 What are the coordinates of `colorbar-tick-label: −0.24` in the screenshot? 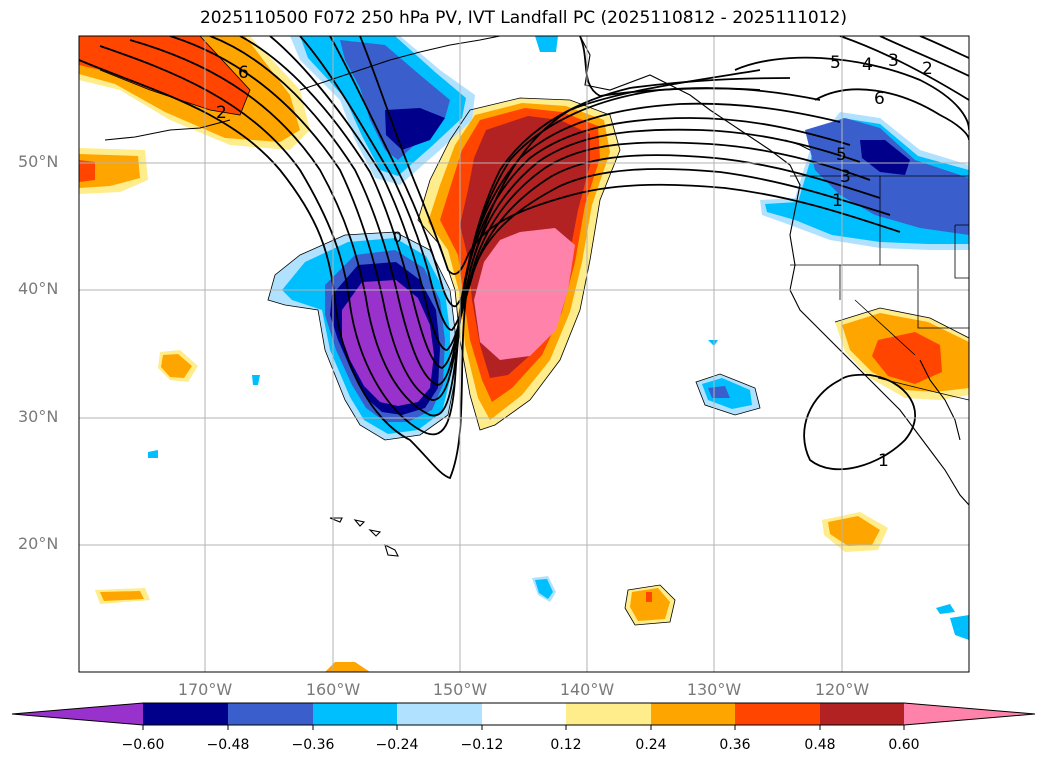 It's located at (397, 745).